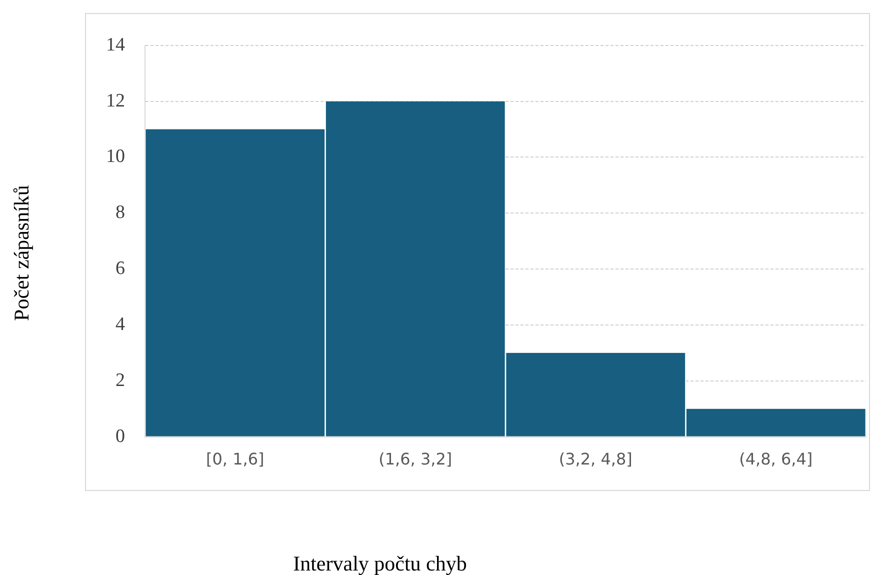 This screenshot has width=872, height=575. I want to click on y-tick-label: 10, so click(115, 157).